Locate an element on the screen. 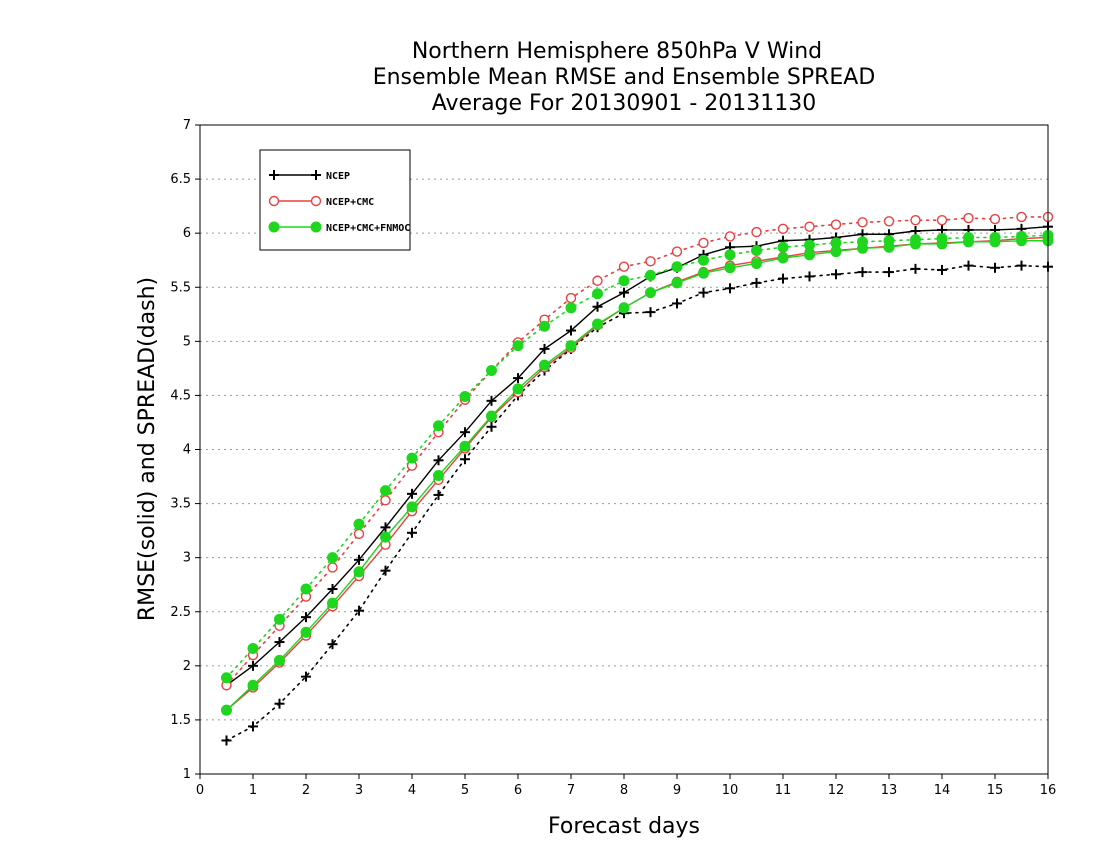 The image size is (1100, 850). x-tick-label: 1 is located at coordinates (253, 790).